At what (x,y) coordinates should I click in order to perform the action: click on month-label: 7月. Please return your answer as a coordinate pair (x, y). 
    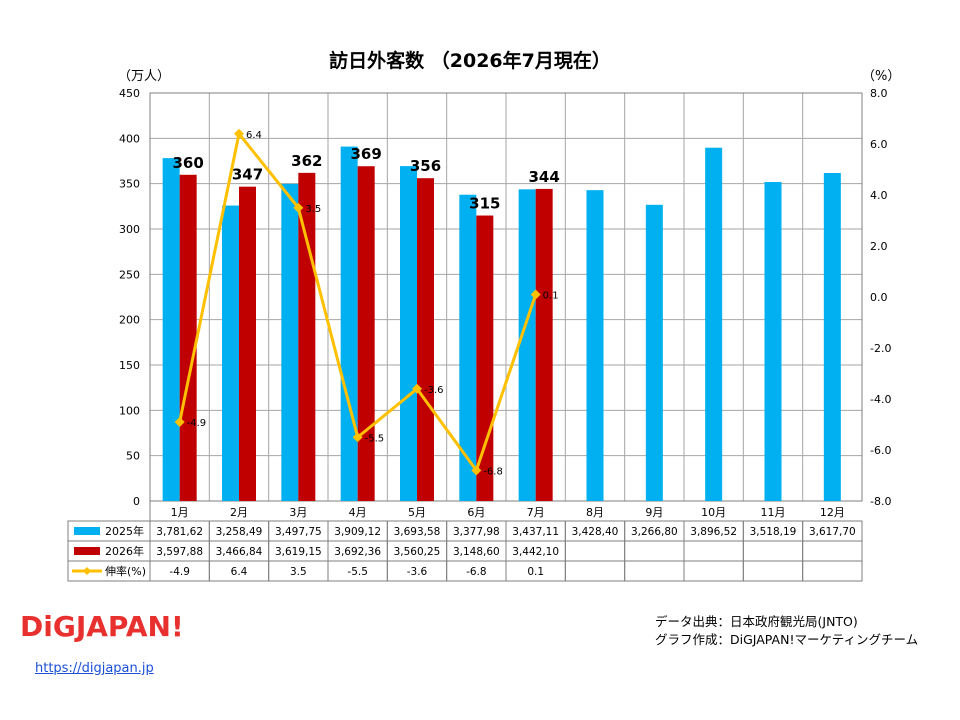
    Looking at the image, I should click on (536, 512).